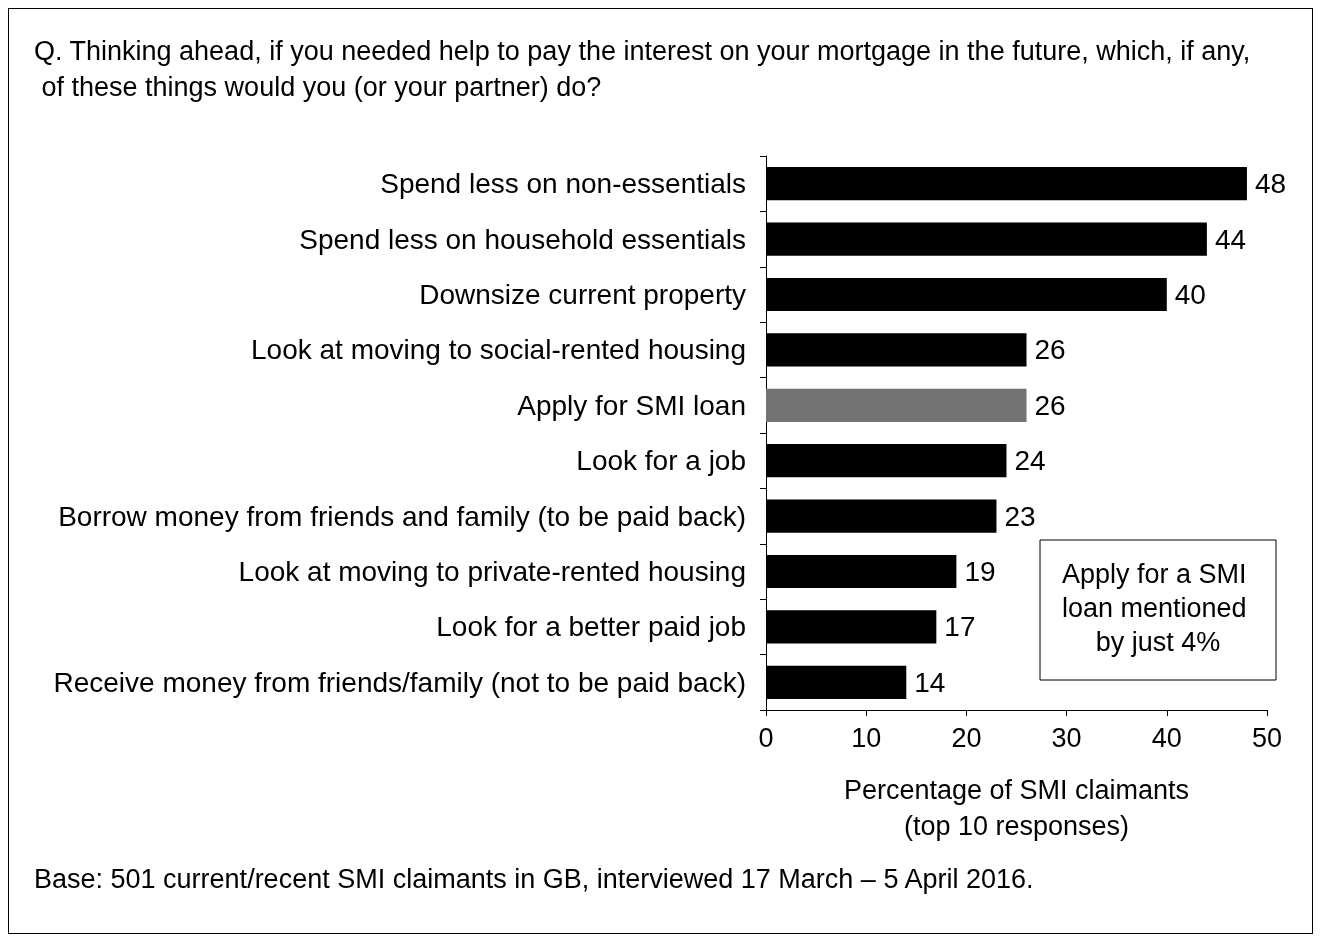  What do you see at coordinates (766, 737) in the screenshot?
I see `x-tick-label: 0` at bounding box center [766, 737].